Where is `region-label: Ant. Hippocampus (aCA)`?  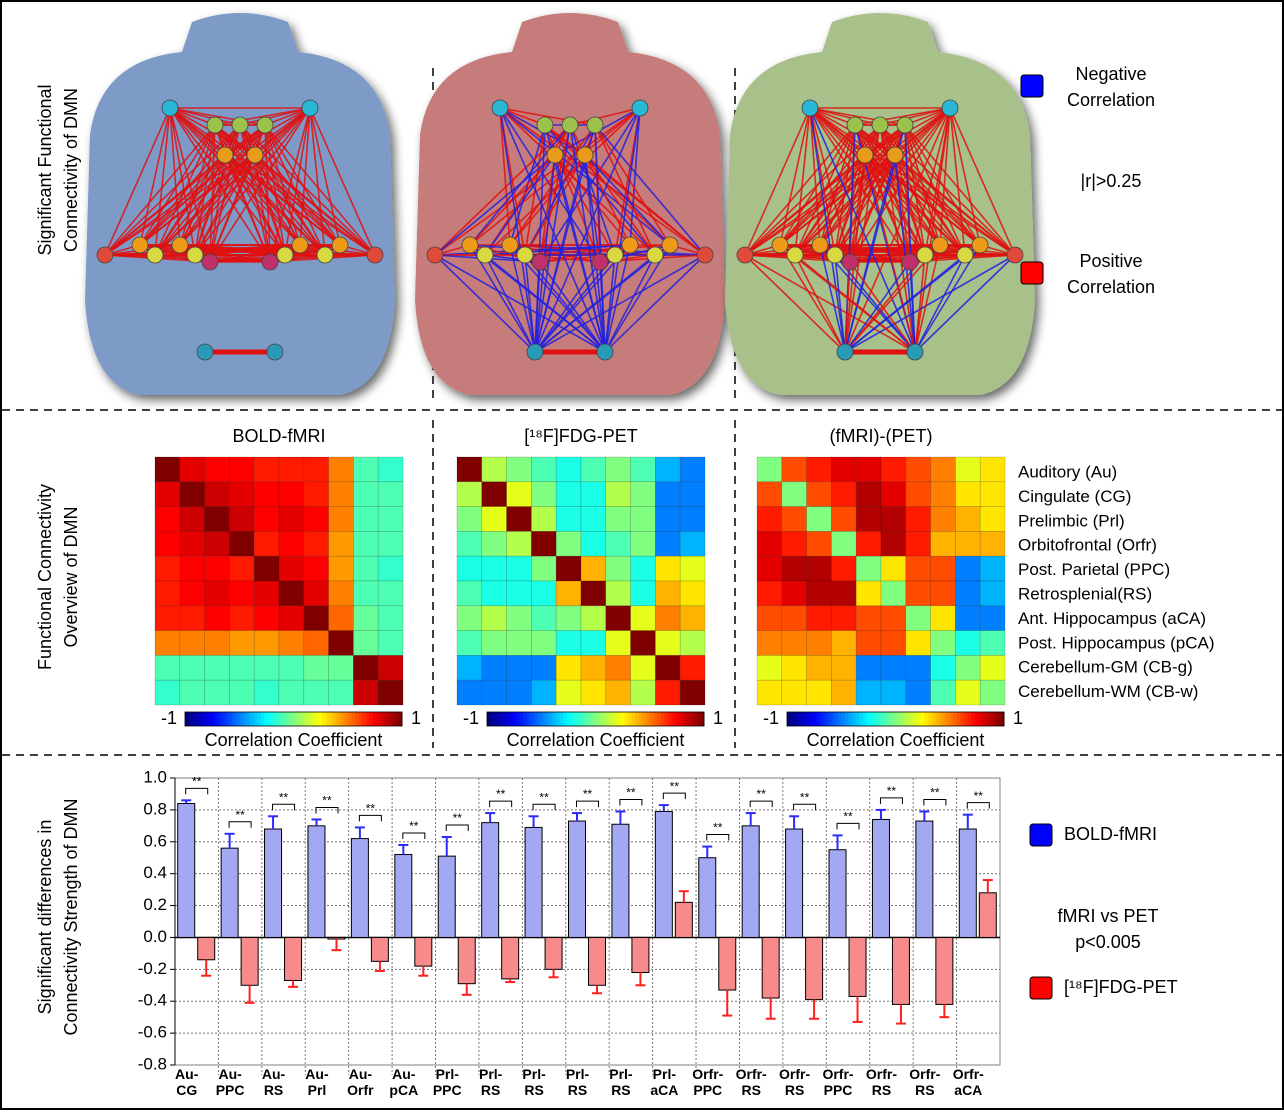 region-label: Ant. Hippocampus (aCA) is located at coordinates (1112, 618).